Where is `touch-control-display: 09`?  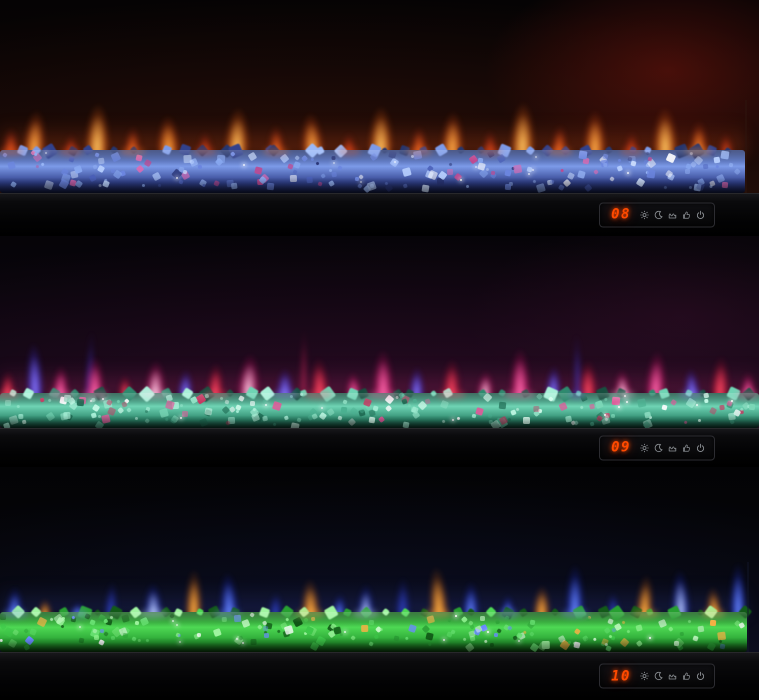
touch-control-display: 09 is located at coordinates (657, 447).